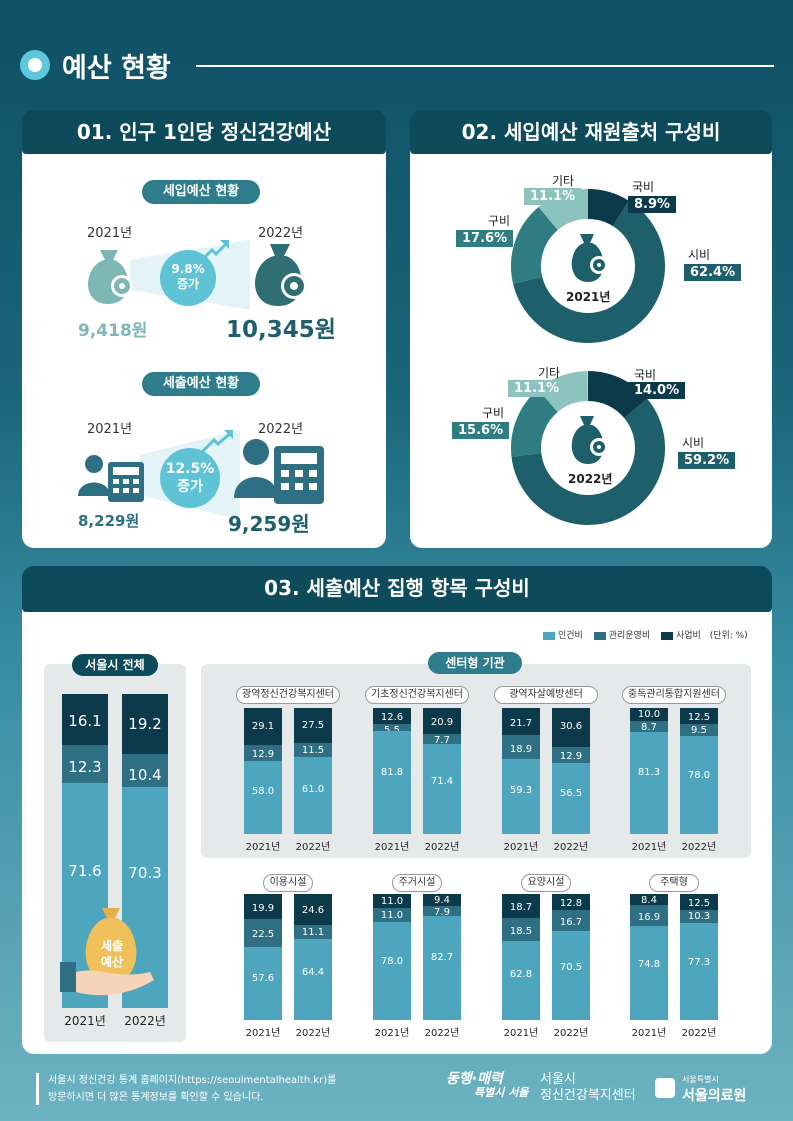 This screenshot has width=793, height=1121. Describe the element at coordinates (499, 221) in the screenshot. I see `donut1-gu-label: 구비` at that location.